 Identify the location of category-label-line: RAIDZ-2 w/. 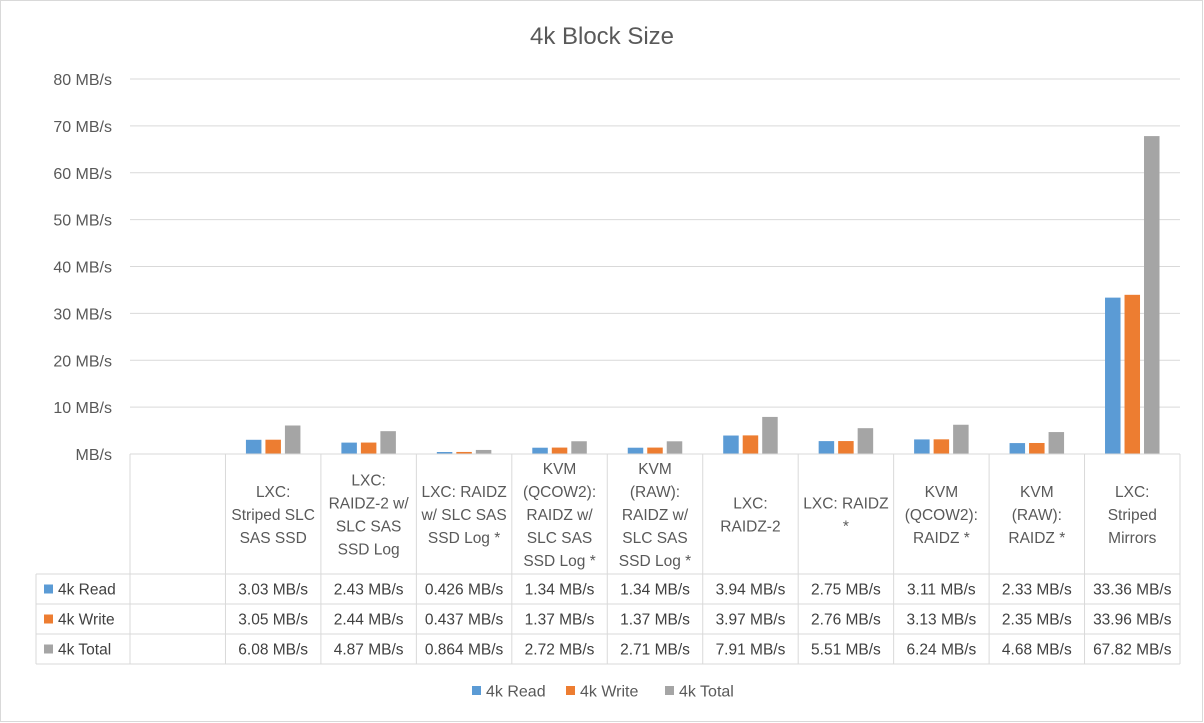
(369, 504).